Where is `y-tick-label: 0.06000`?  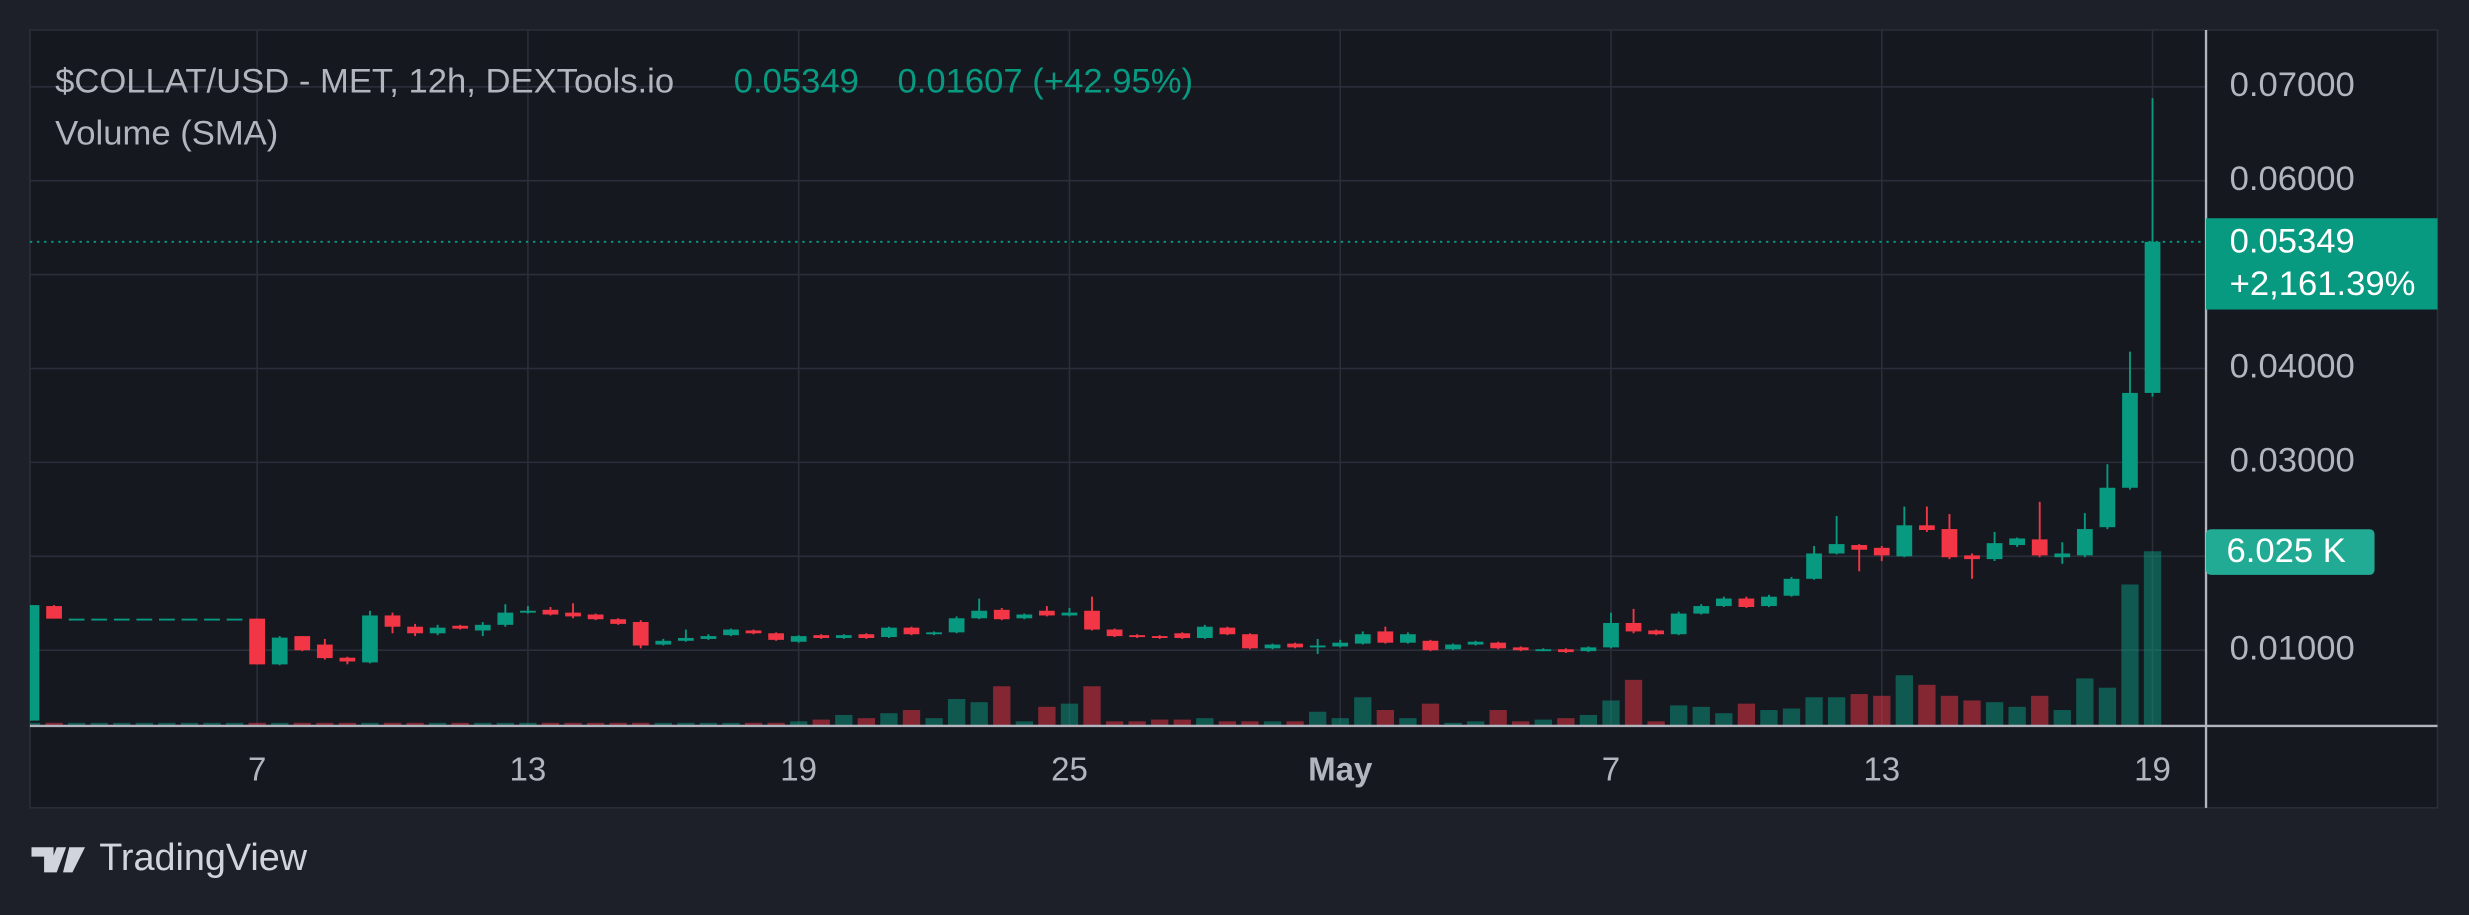
y-tick-label: 0.06000 is located at coordinates (2292, 179).